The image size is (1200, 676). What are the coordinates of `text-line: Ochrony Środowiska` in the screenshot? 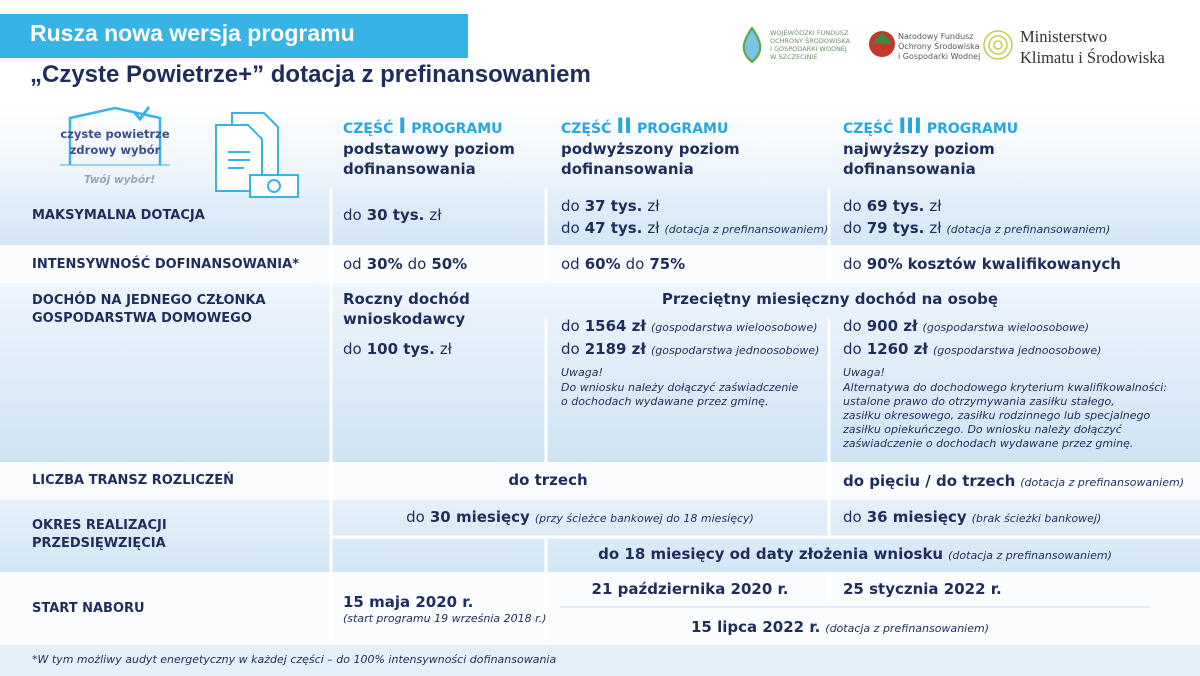 It's located at (939, 47).